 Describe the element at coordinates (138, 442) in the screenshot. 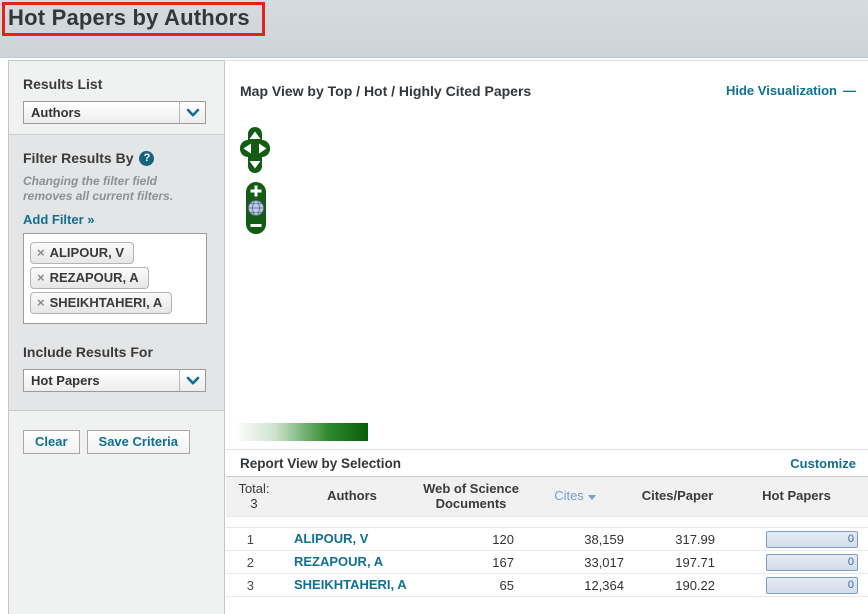

I see `save-criteria-button: Save Criteria` at that location.